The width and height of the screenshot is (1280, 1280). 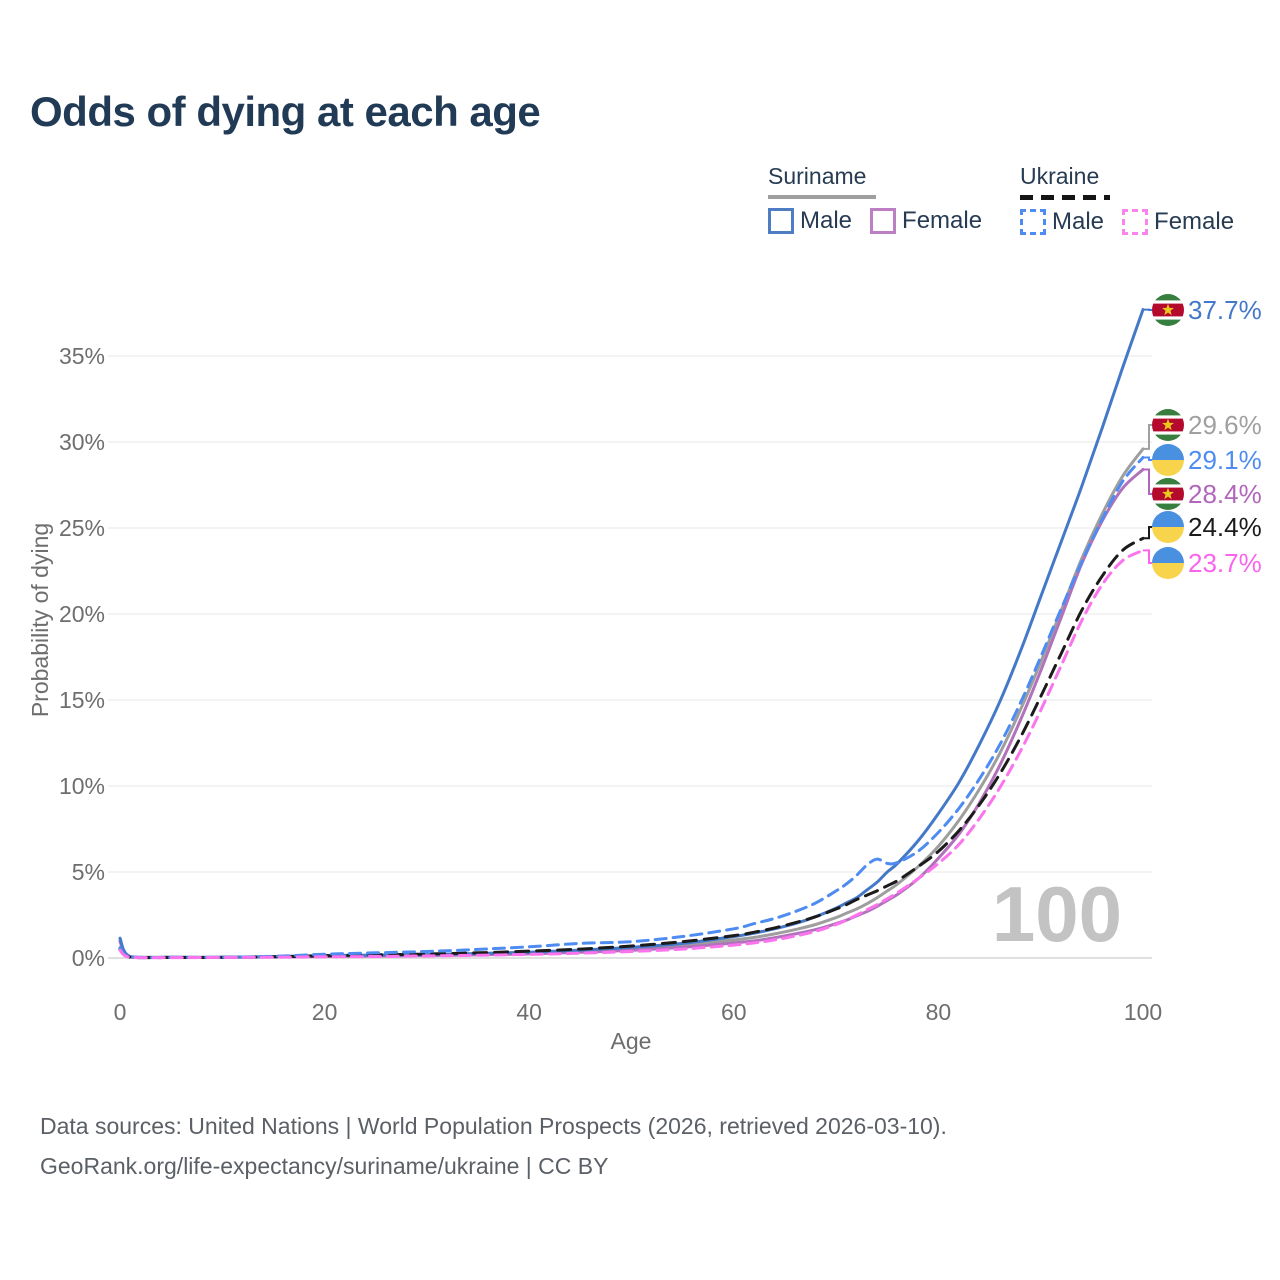 I want to click on page-title: Odds of dying at each age, so click(x=285, y=111).